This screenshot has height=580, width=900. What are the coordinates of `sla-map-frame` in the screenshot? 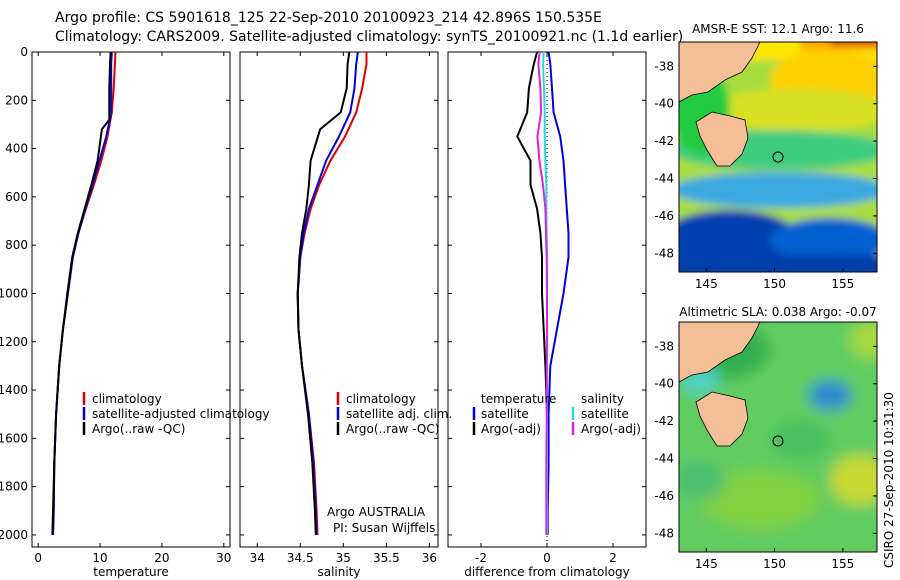 It's located at (778, 437).